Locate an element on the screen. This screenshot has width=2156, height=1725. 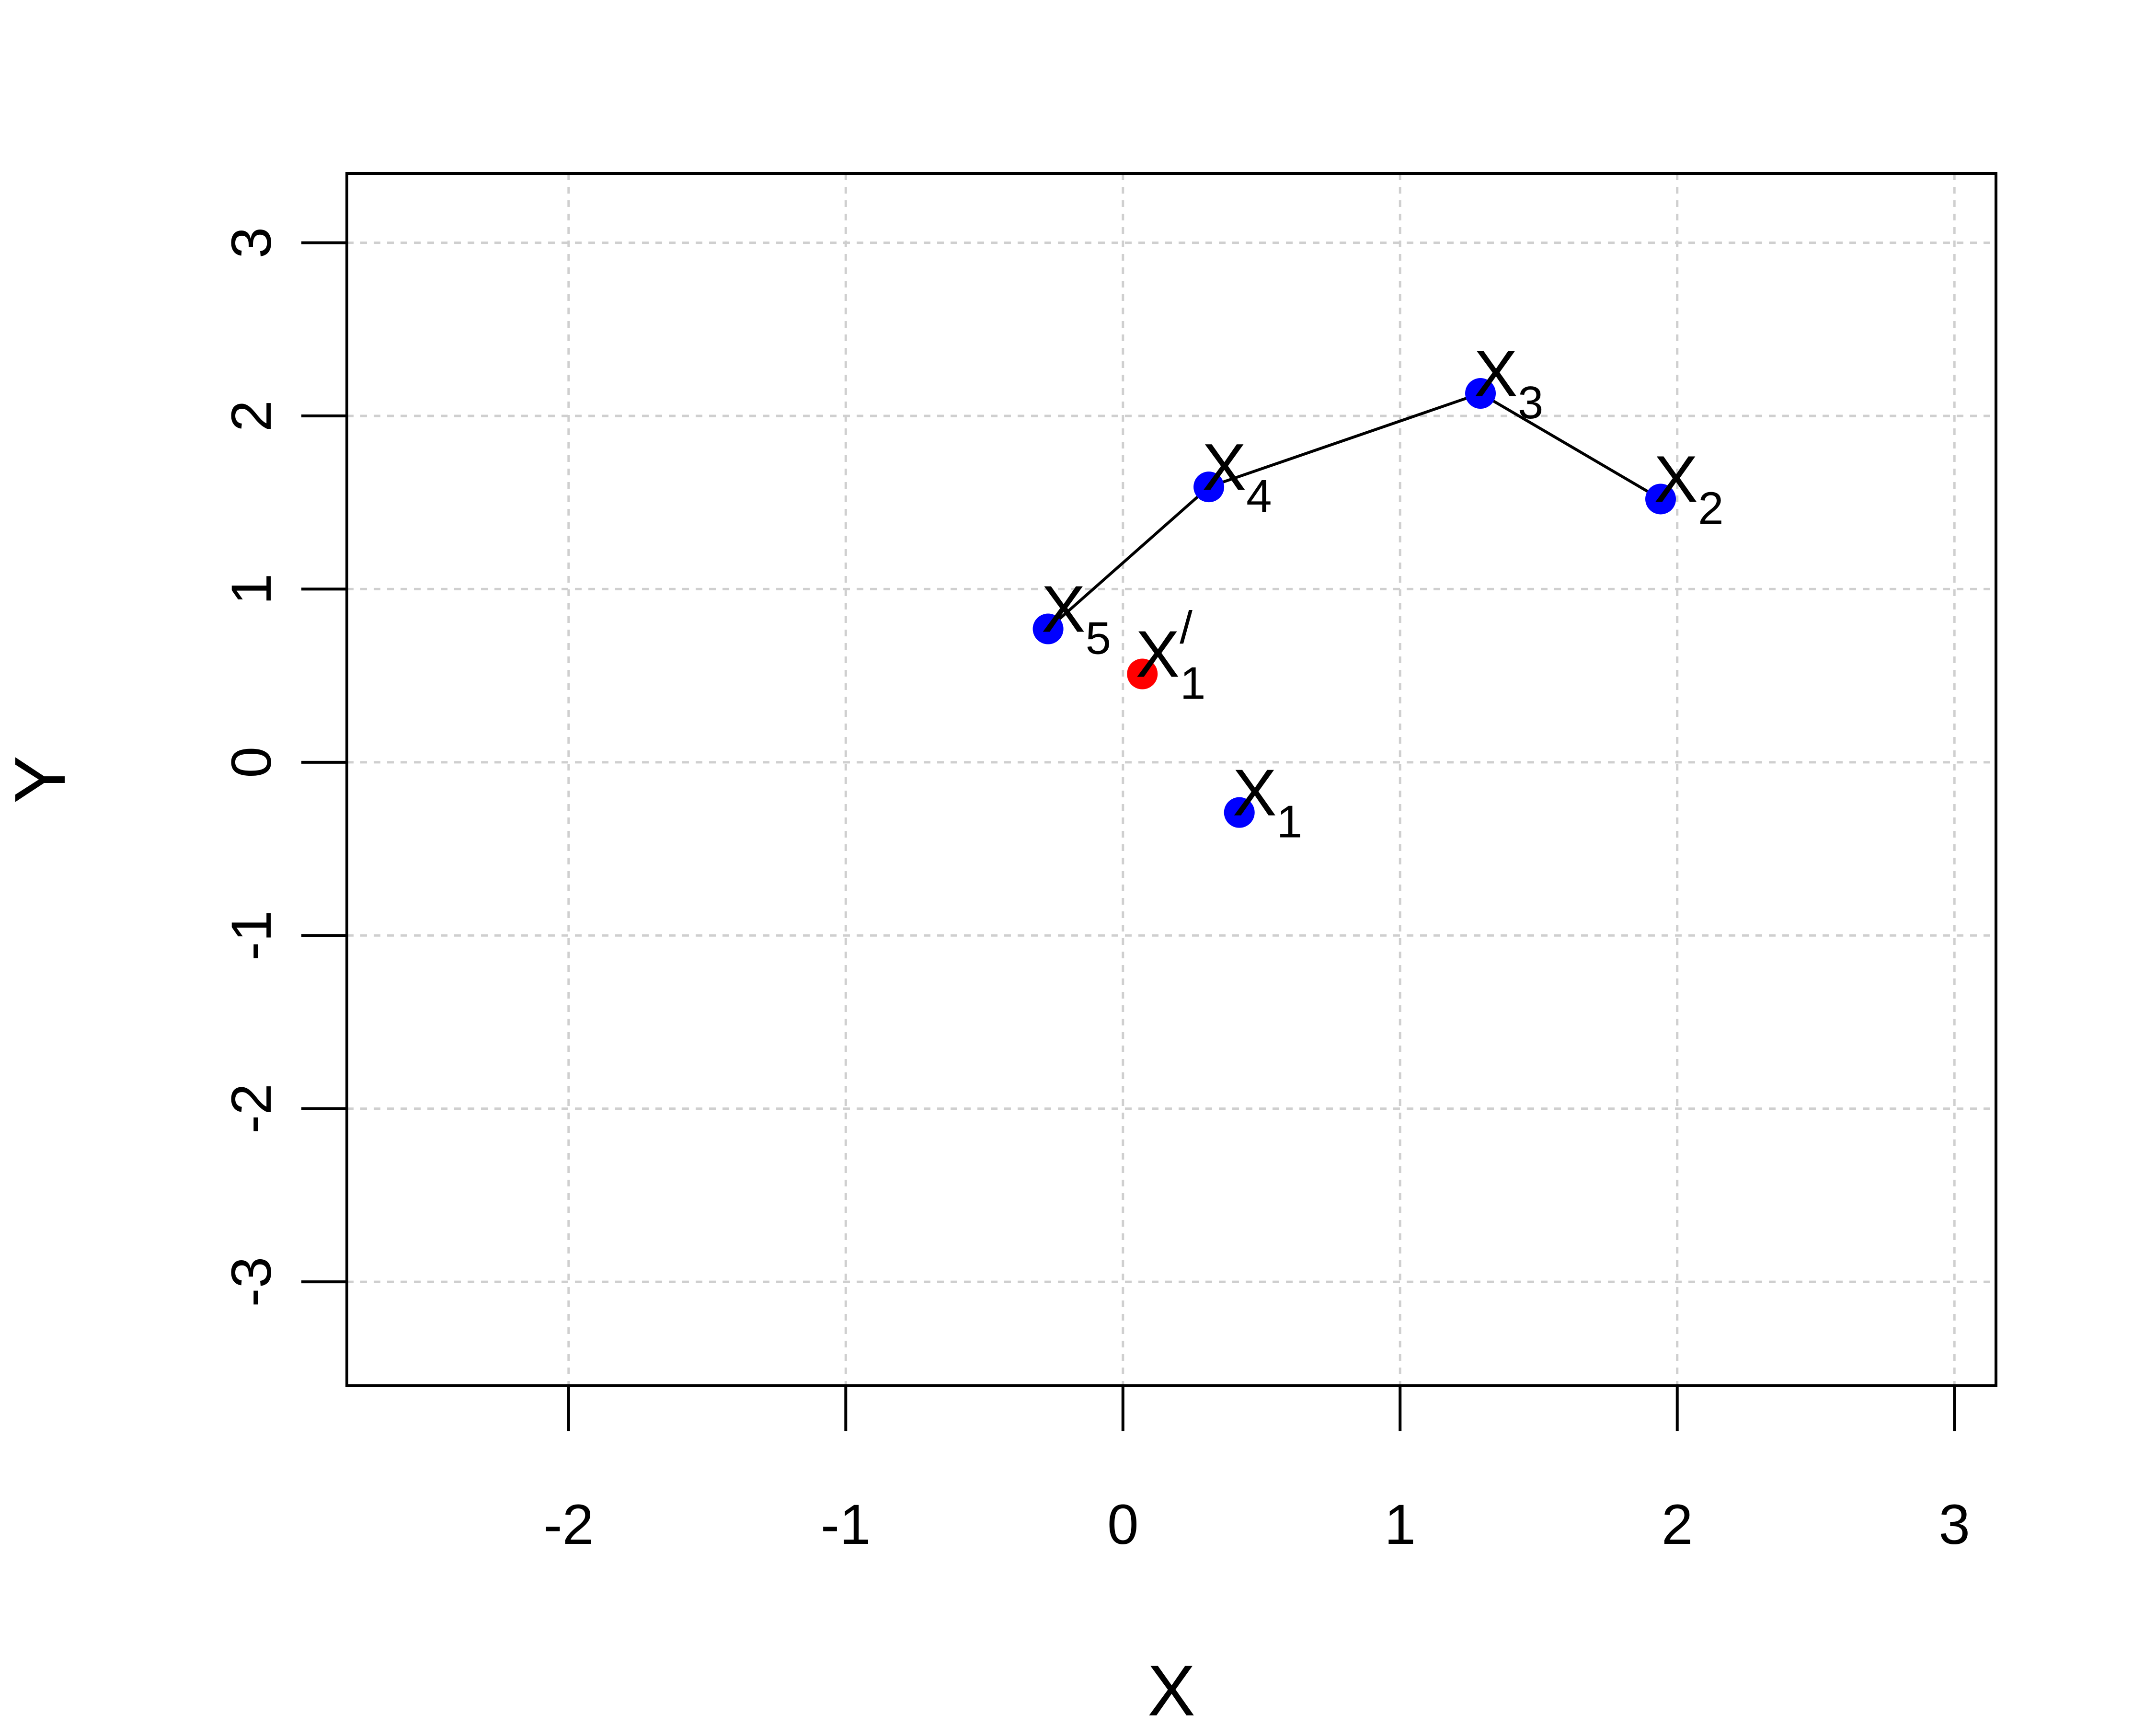
point-label: X5 is located at coordinates (1076, 619).